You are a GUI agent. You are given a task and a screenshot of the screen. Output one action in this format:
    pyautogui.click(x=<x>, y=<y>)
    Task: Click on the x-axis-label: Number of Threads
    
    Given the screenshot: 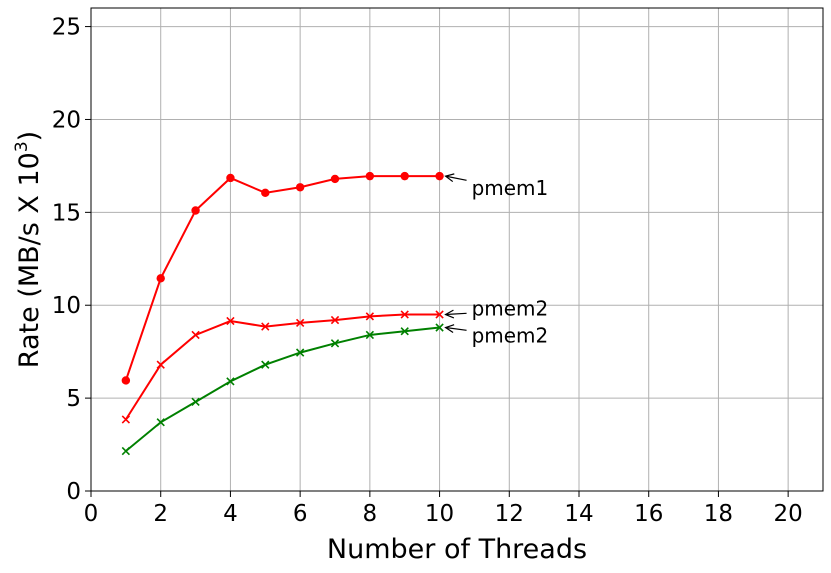 What is the action you would take?
    pyautogui.click(x=457, y=549)
    